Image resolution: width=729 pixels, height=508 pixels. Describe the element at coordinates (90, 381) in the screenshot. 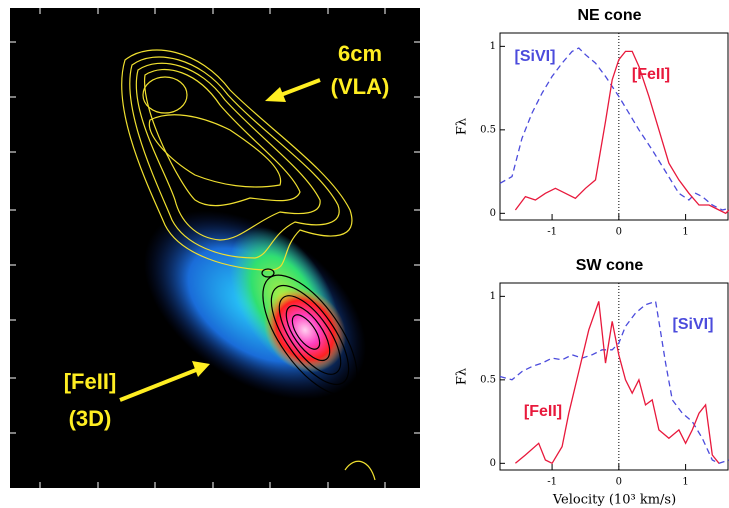

I see `annotation: [FeII]` at that location.